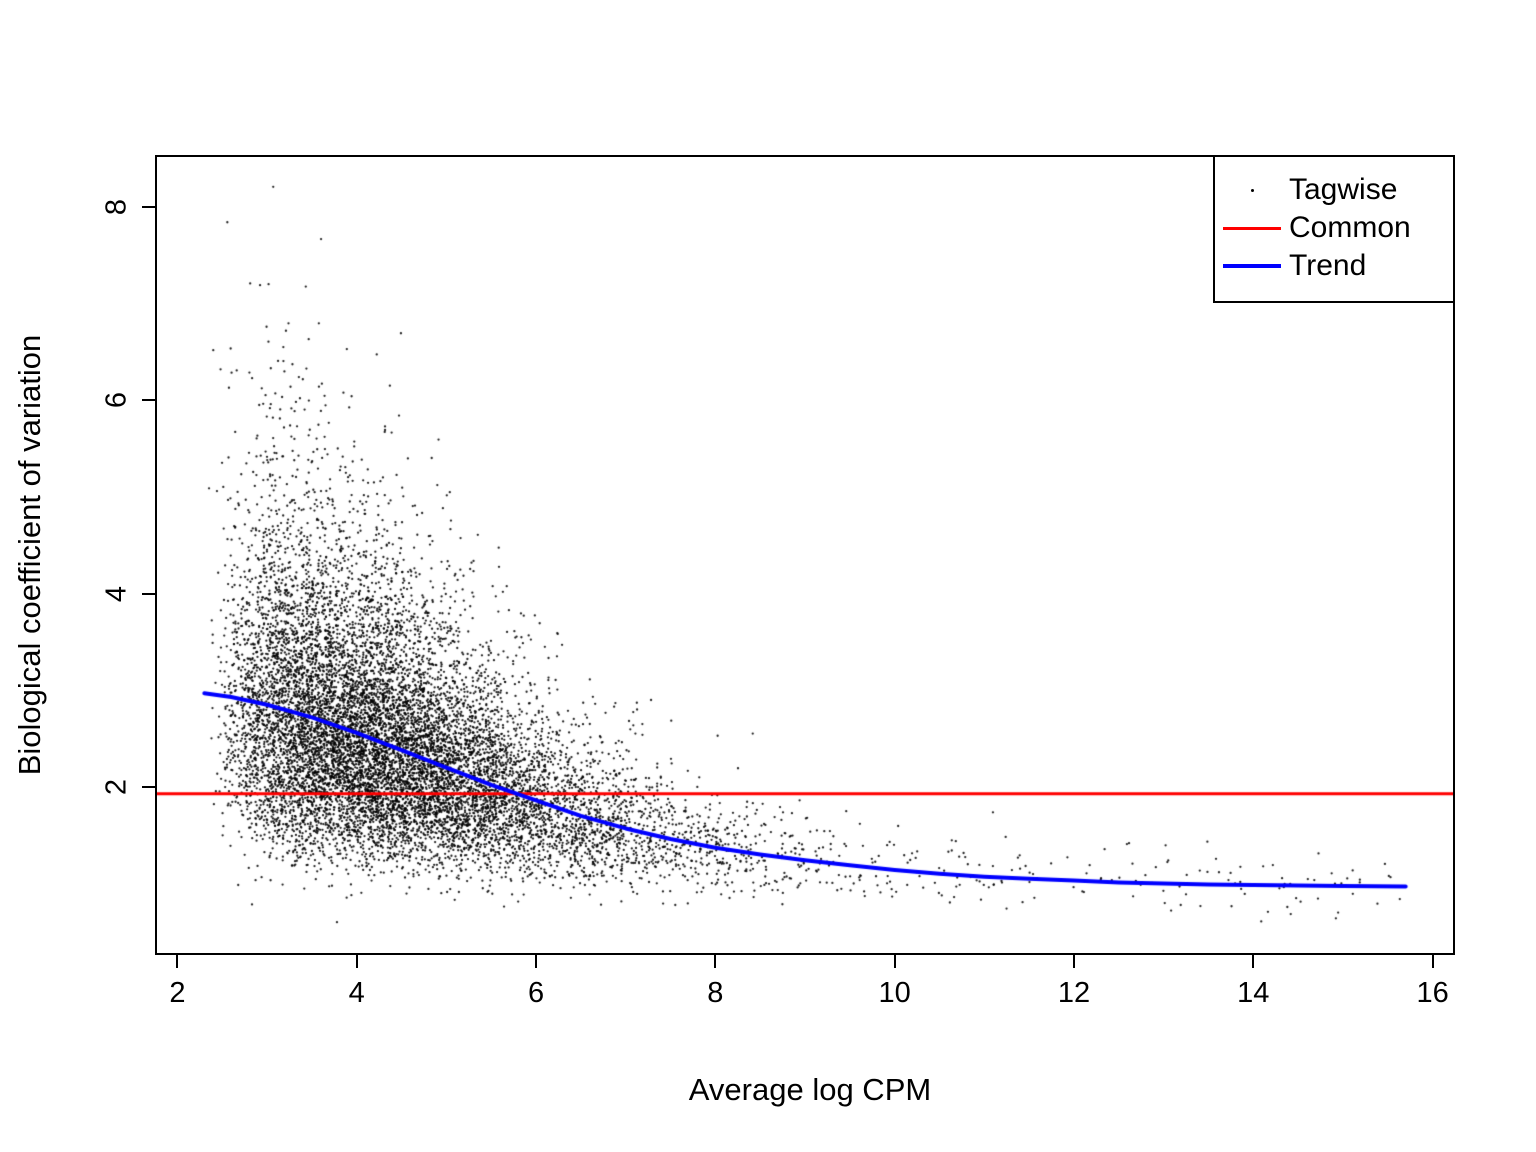 The image size is (1536, 1152). What do you see at coordinates (116, 400) in the screenshot?
I see `y-tick-label: 6` at bounding box center [116, 400].